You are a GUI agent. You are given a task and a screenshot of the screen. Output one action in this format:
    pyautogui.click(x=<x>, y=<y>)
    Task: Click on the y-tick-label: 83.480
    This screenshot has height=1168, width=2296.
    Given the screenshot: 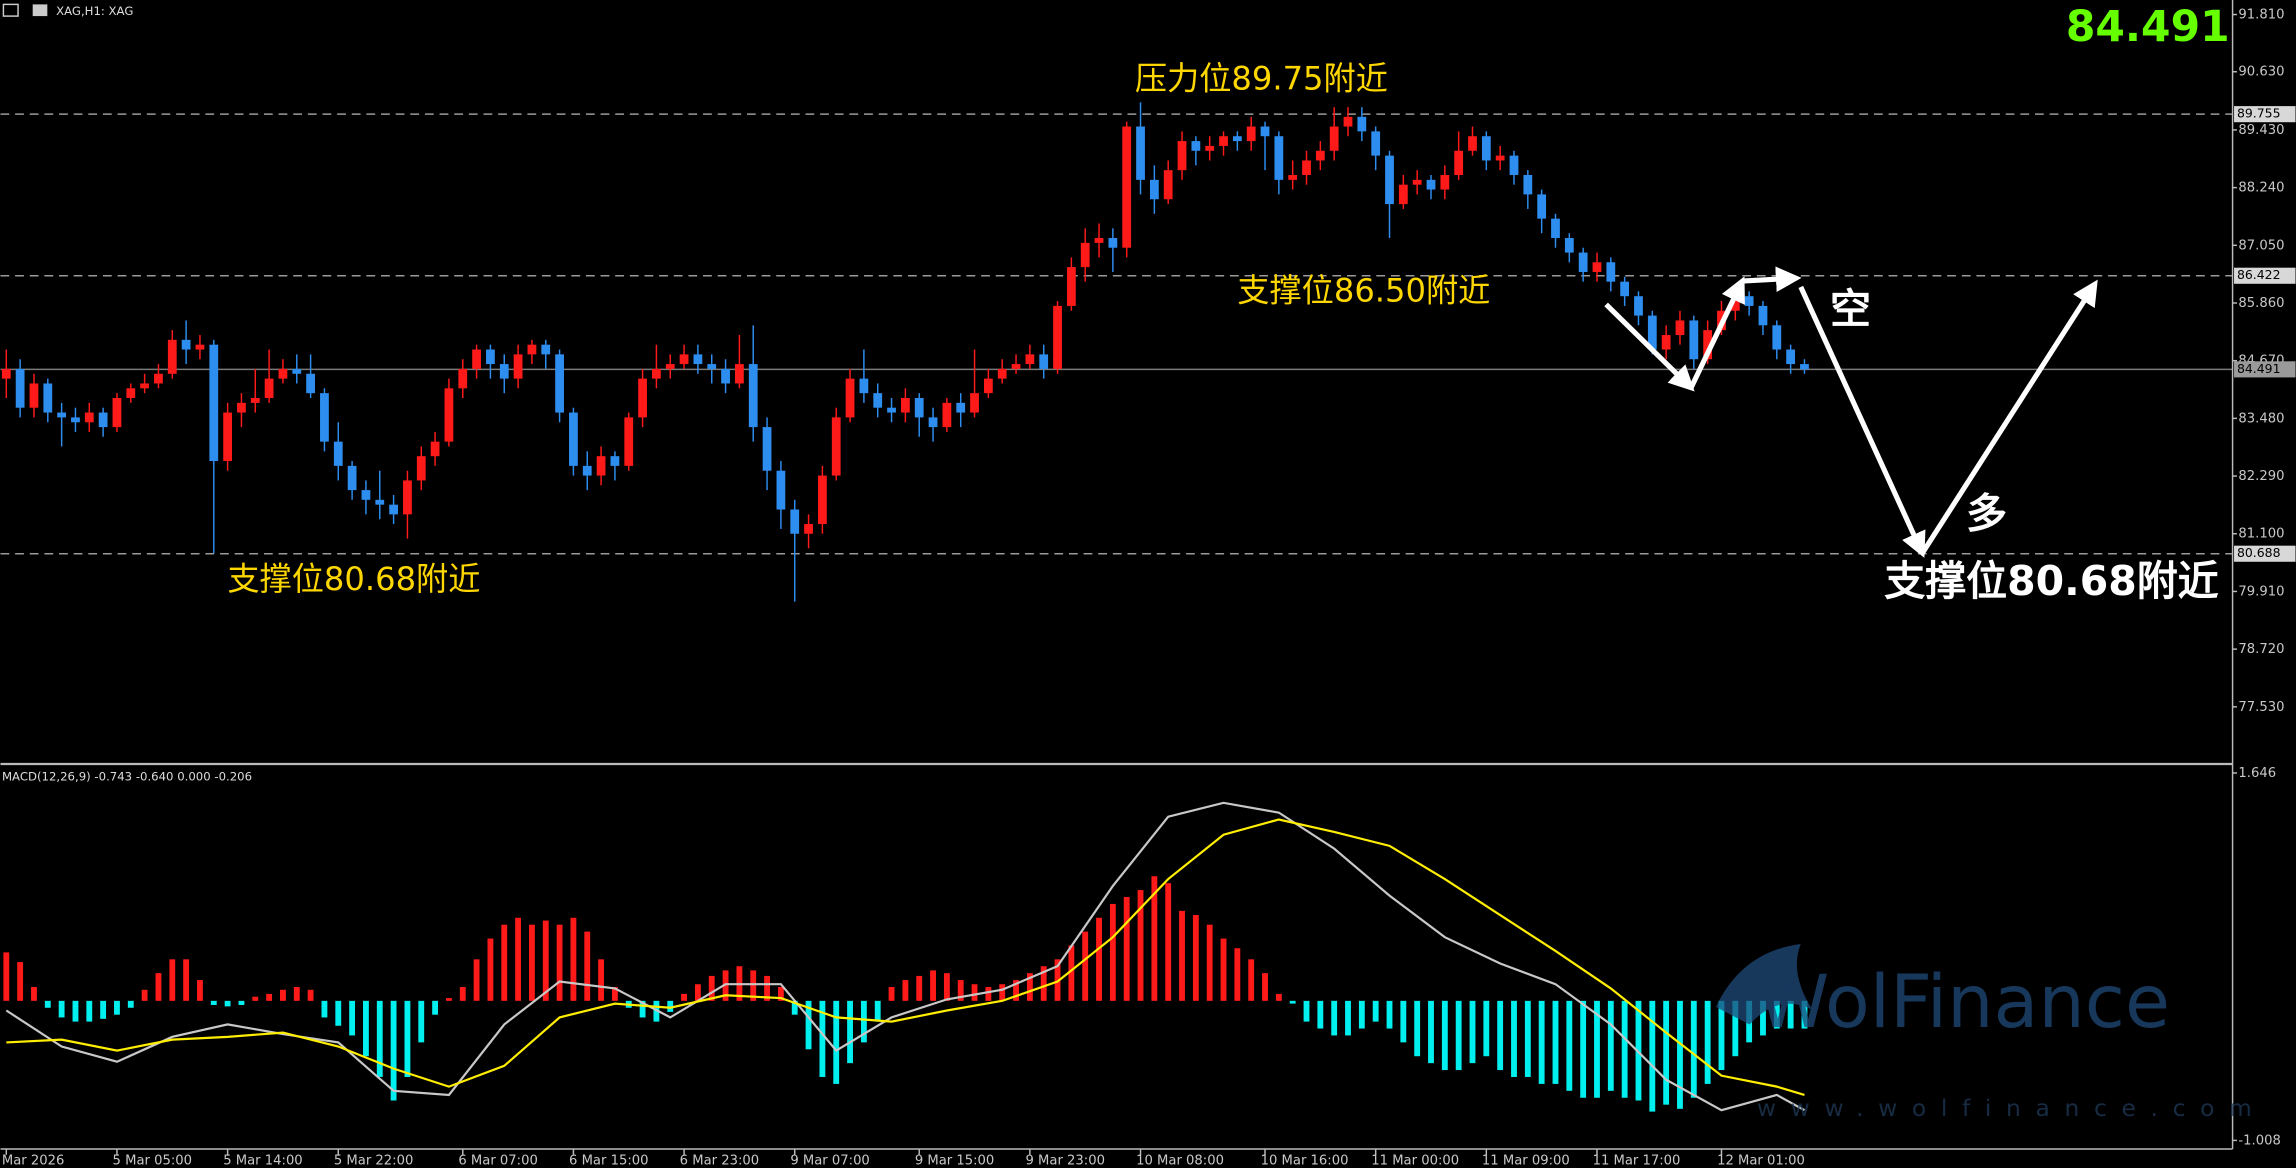 What is the action you would take?
    pyautogui.click(x=2261, y=418)
    